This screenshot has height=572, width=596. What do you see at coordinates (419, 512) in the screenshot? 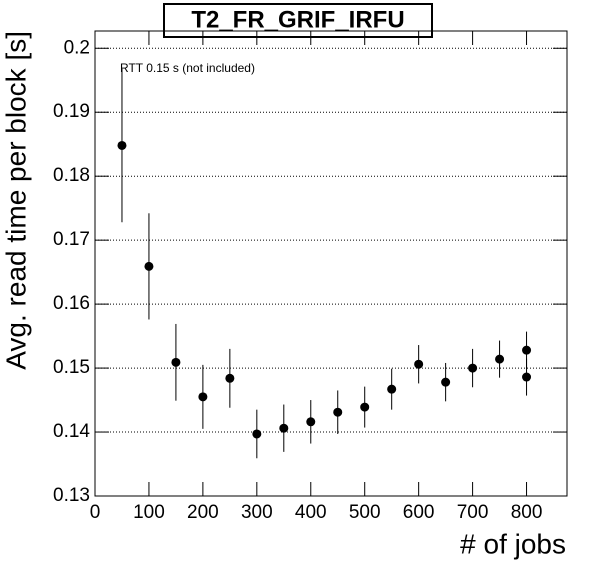
I see `x-tick-label: 600` at bounding box center [419, 512].